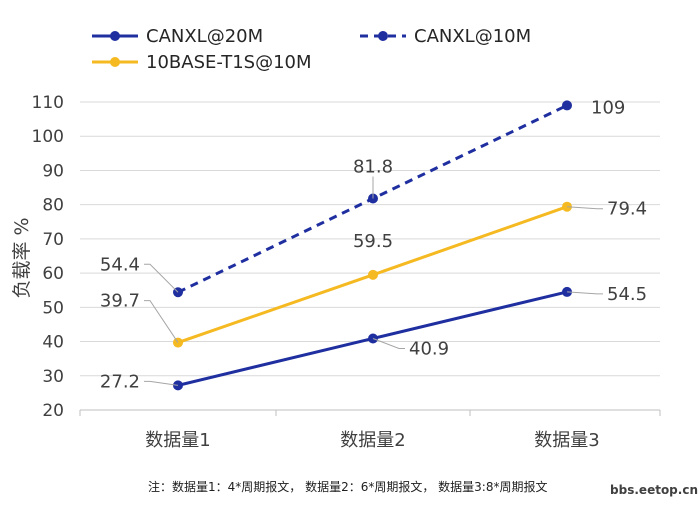 The height and width of the screenshot is (506, 700). What do you see at coordinates (177, 440) in the screenshot?
I see `x-tick-label: 数据量1` at bounding box center [177, 440].